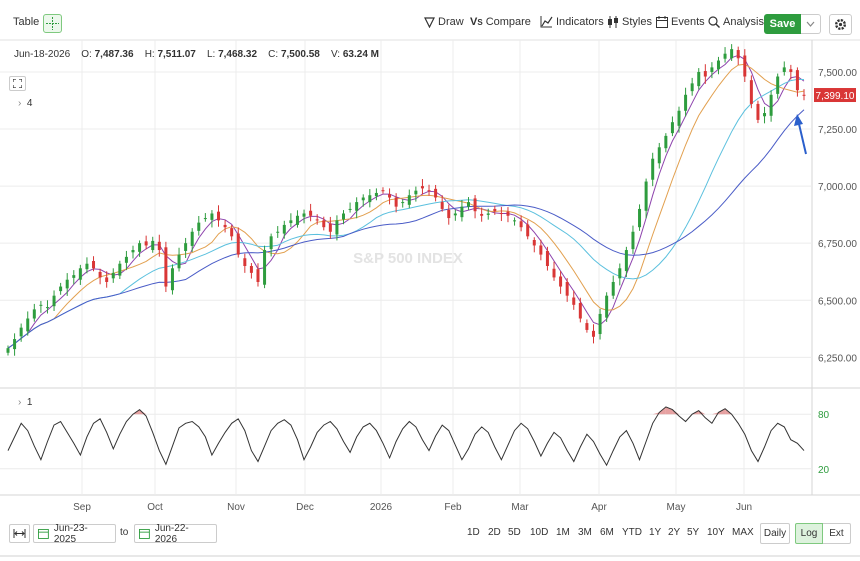  What do you see at coordinates (585, 532) in the screenshot?
I see `range-3m: 3M` at bounding box center [585, 532].